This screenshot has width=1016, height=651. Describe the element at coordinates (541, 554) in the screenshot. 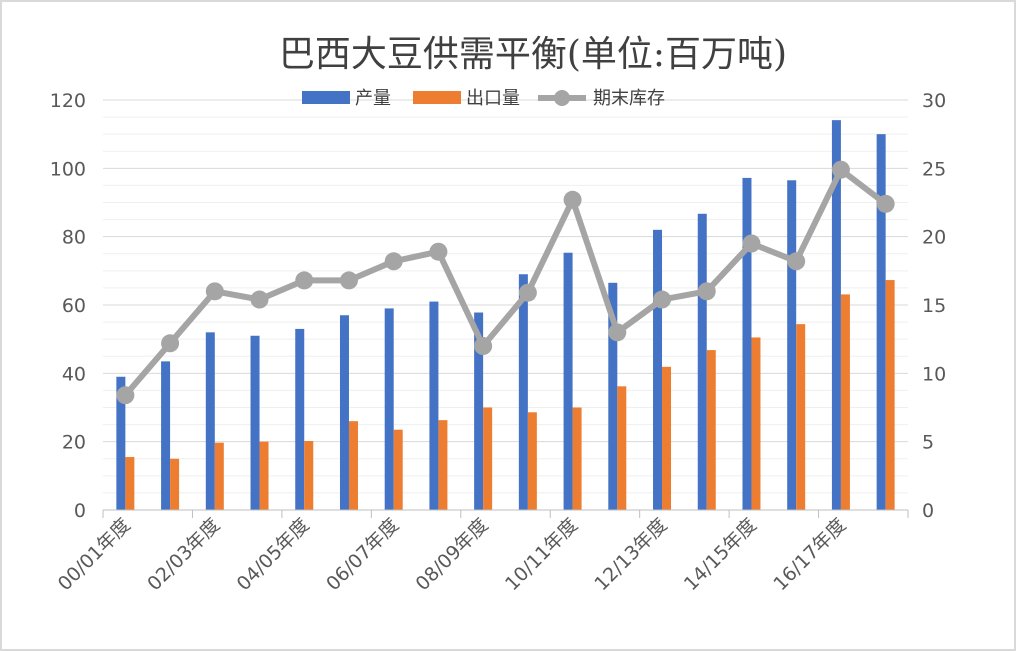

I see `x-tick-label: 10/11年度` at that location.